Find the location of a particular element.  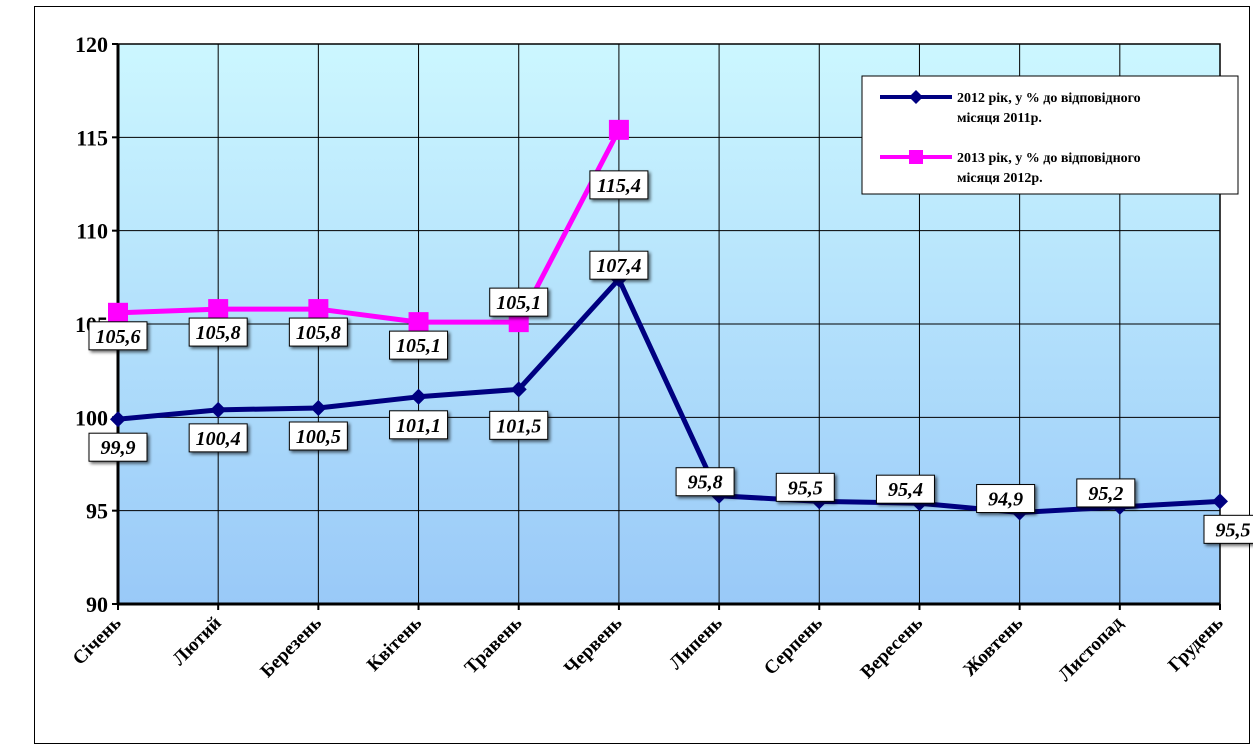

data-label: 107,4 is located at coordinates (619, 265).